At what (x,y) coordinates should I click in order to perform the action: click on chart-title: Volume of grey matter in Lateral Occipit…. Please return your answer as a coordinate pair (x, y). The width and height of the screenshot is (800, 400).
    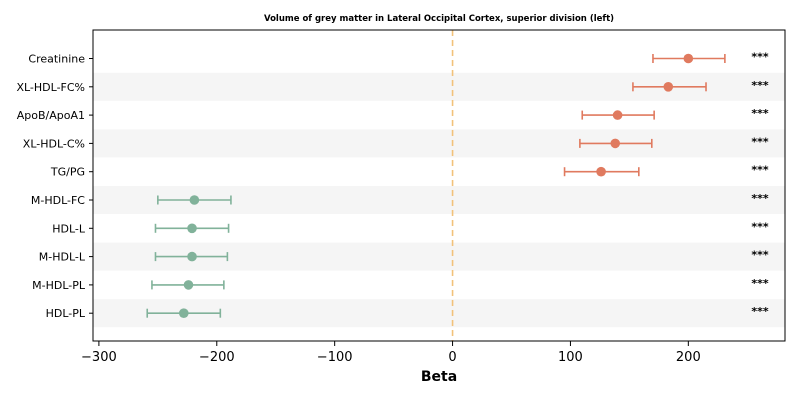
    Looking at the image, I should click on (439, 19).